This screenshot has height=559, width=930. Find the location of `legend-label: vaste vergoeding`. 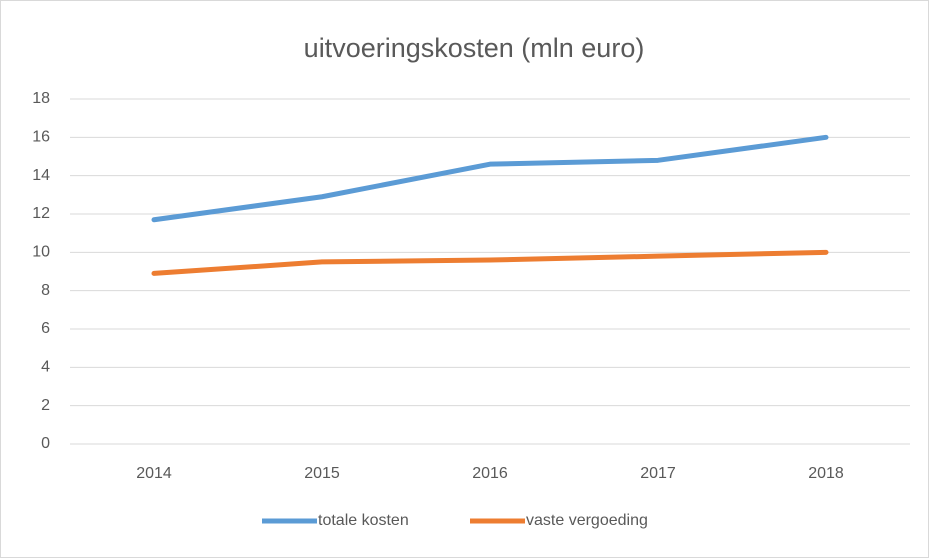

legend-label: vaste vergoeding is located at coordinates (587, 520).